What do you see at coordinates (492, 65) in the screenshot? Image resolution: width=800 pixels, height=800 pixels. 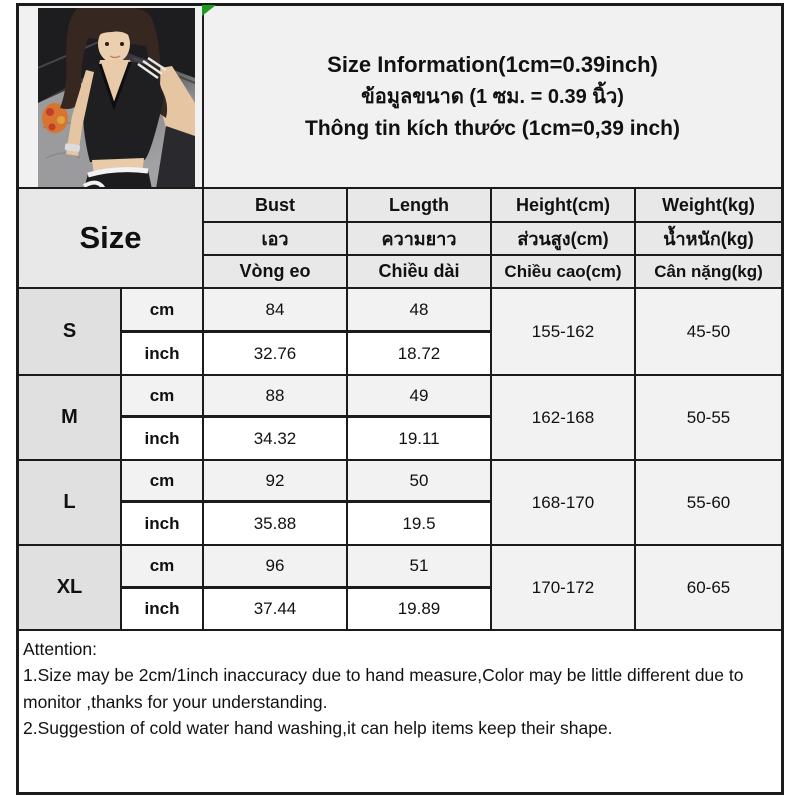 I see `title-english: Size Information(1cm=0.39inch)` at bounding box center [492, 65].